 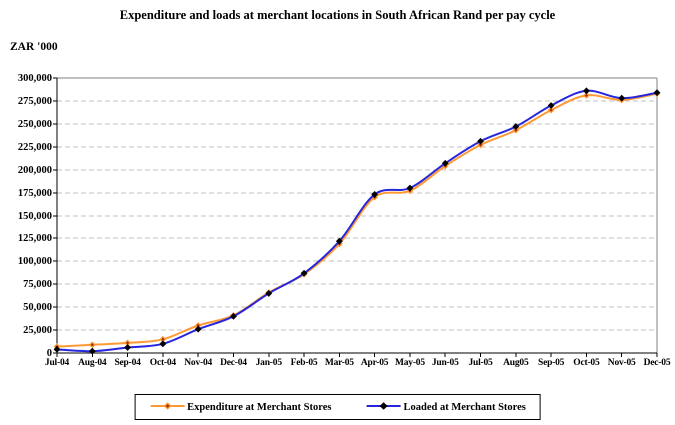 I want to click on legend-item-loaded: Loaded at Merchant Stores, so click(x=445, y=407).